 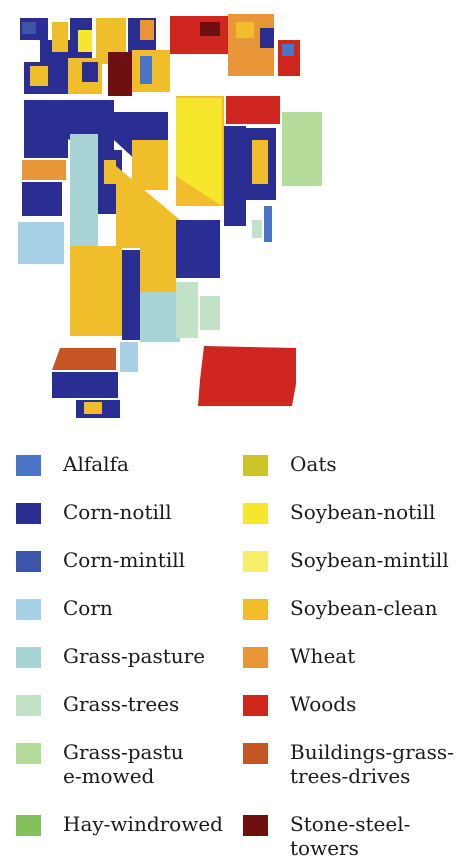 What do you see at coordinates (313, 464) in the screenshot?
I see `legend-label: Oats` at bounding box center [313, 464].